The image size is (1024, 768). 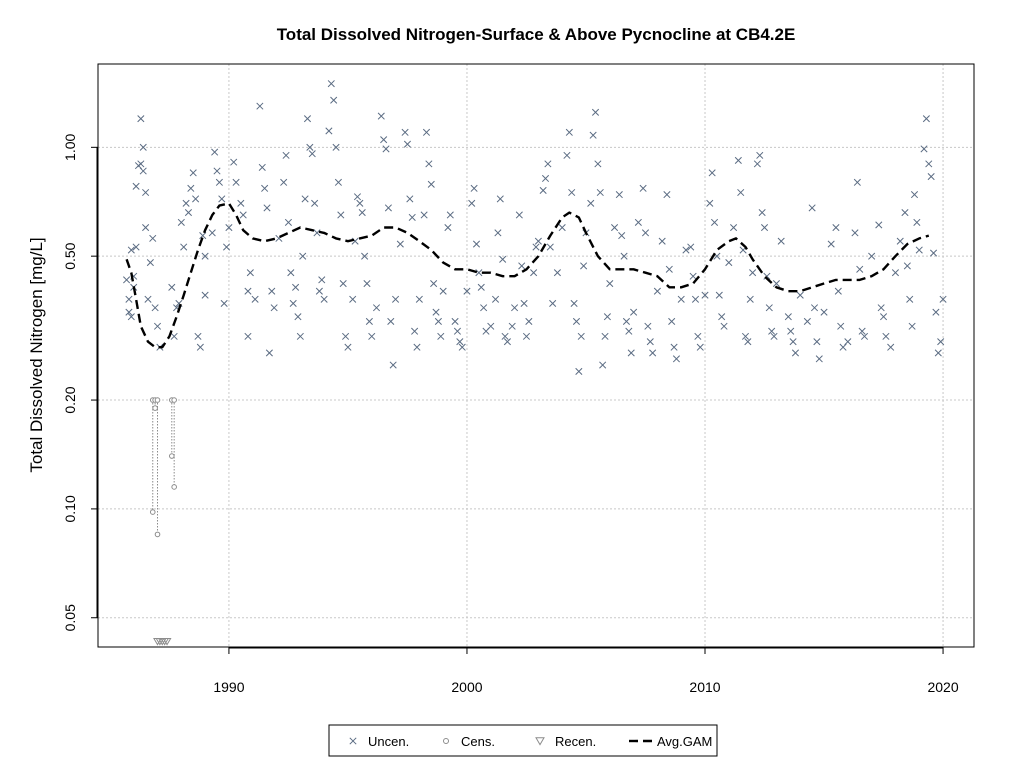 What do you see at coordinates (388, 741) in the screenshot?
I see `legend-label: Uncen.` at bounding box center [388, 741].